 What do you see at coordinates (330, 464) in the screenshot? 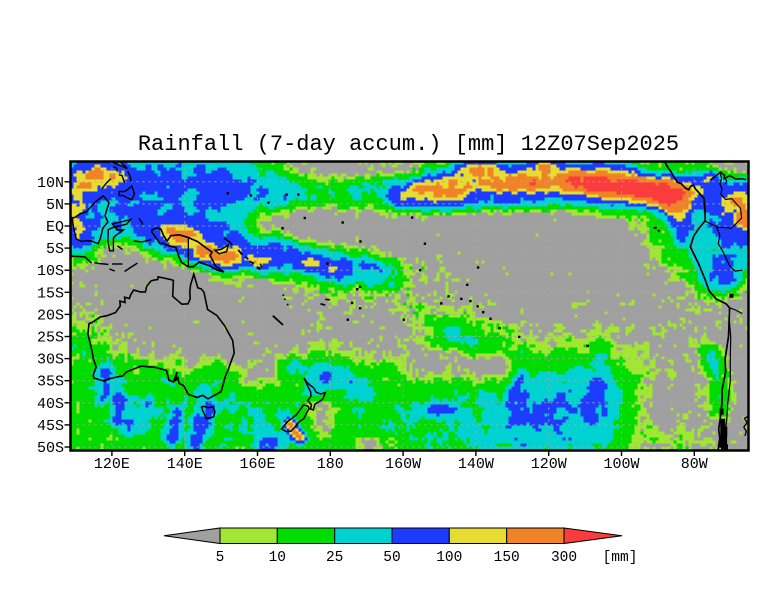
I see `svg-text: 180` at bounding box center [330, 464].